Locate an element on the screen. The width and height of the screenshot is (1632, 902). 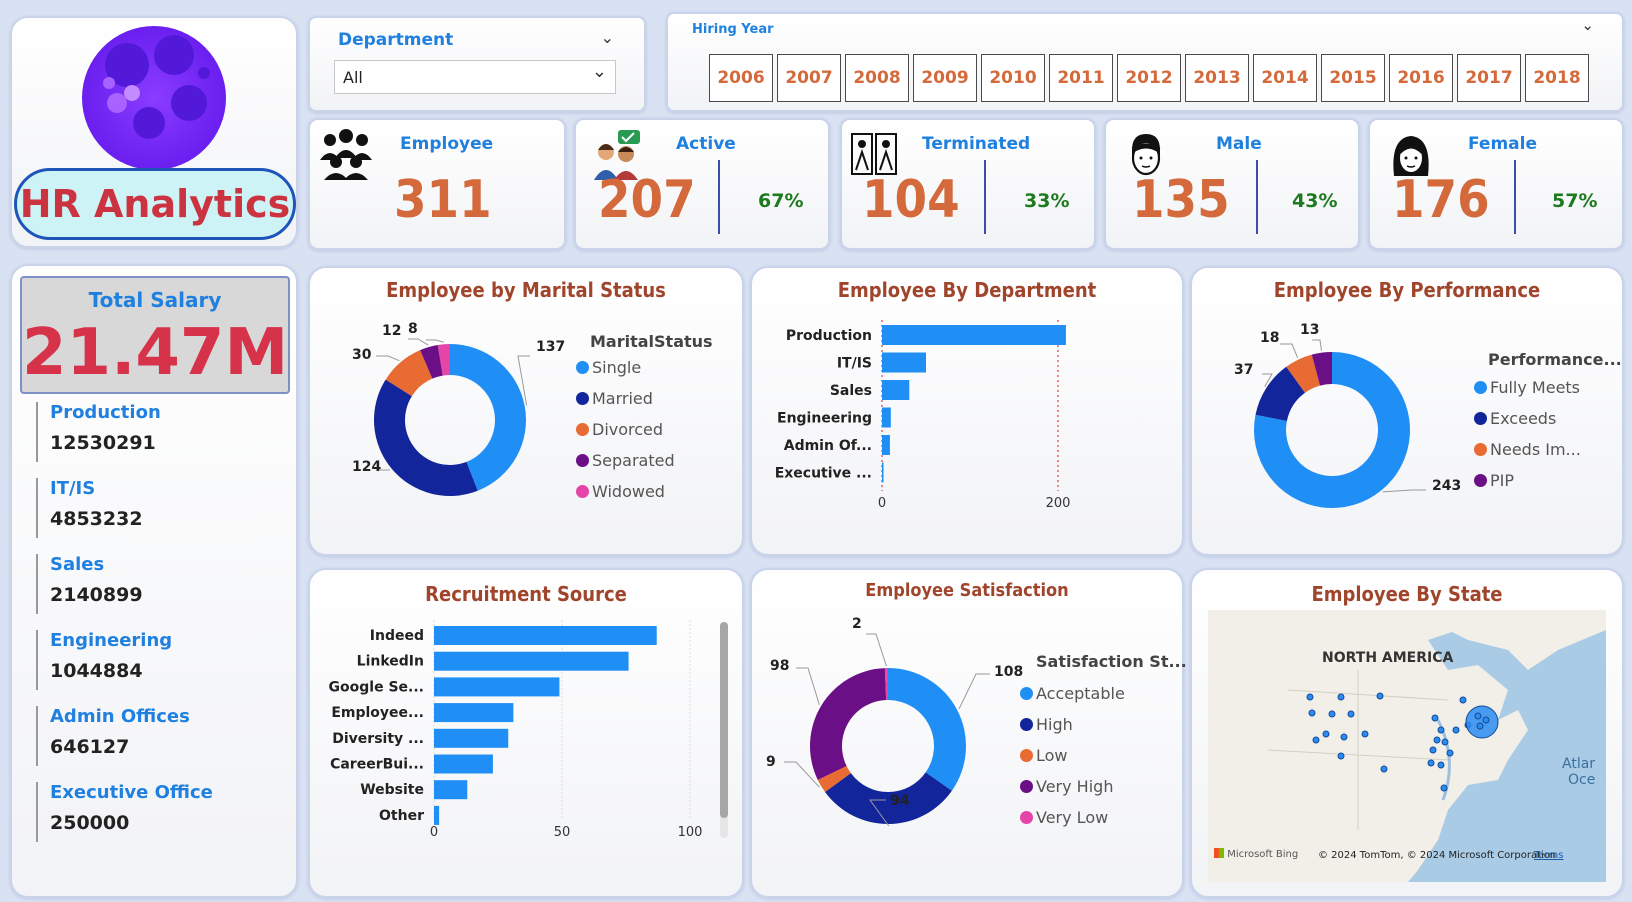
legend-item: Fully Meets is located at coordinates (1527, 387).